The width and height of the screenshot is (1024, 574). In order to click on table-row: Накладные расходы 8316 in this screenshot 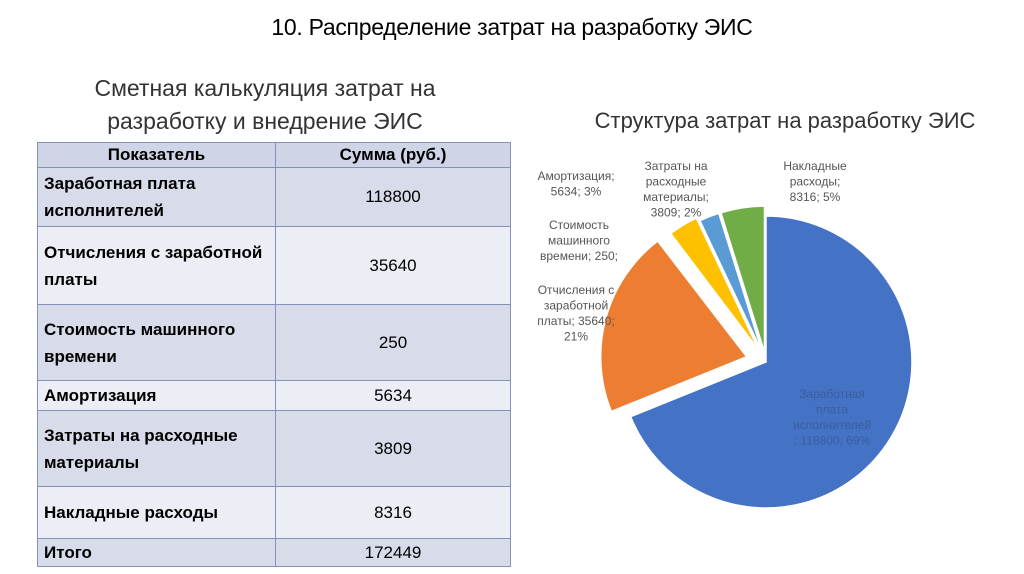, I will do `click(274, 512)`.